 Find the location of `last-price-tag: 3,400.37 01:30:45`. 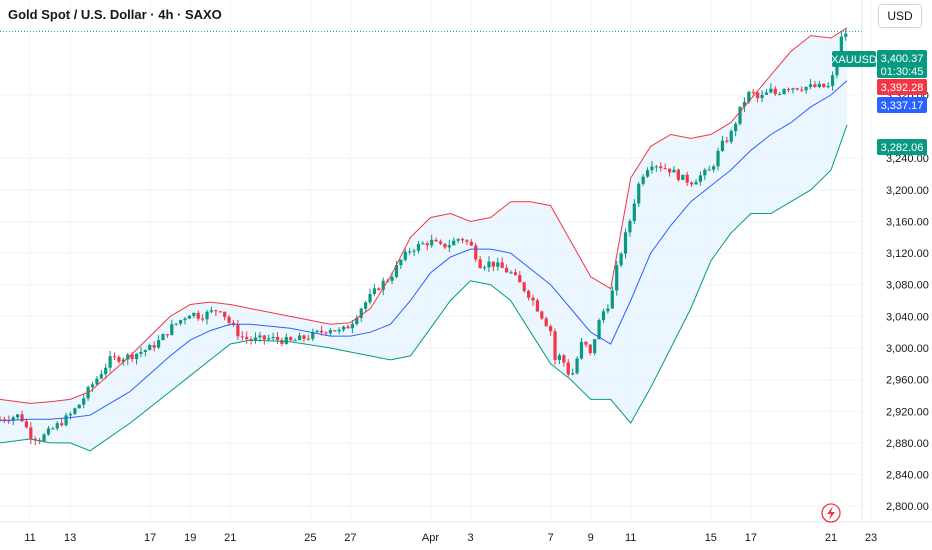

last-price-tag: 3,400.37 01:30:45 is located at coordinates (902, 64).